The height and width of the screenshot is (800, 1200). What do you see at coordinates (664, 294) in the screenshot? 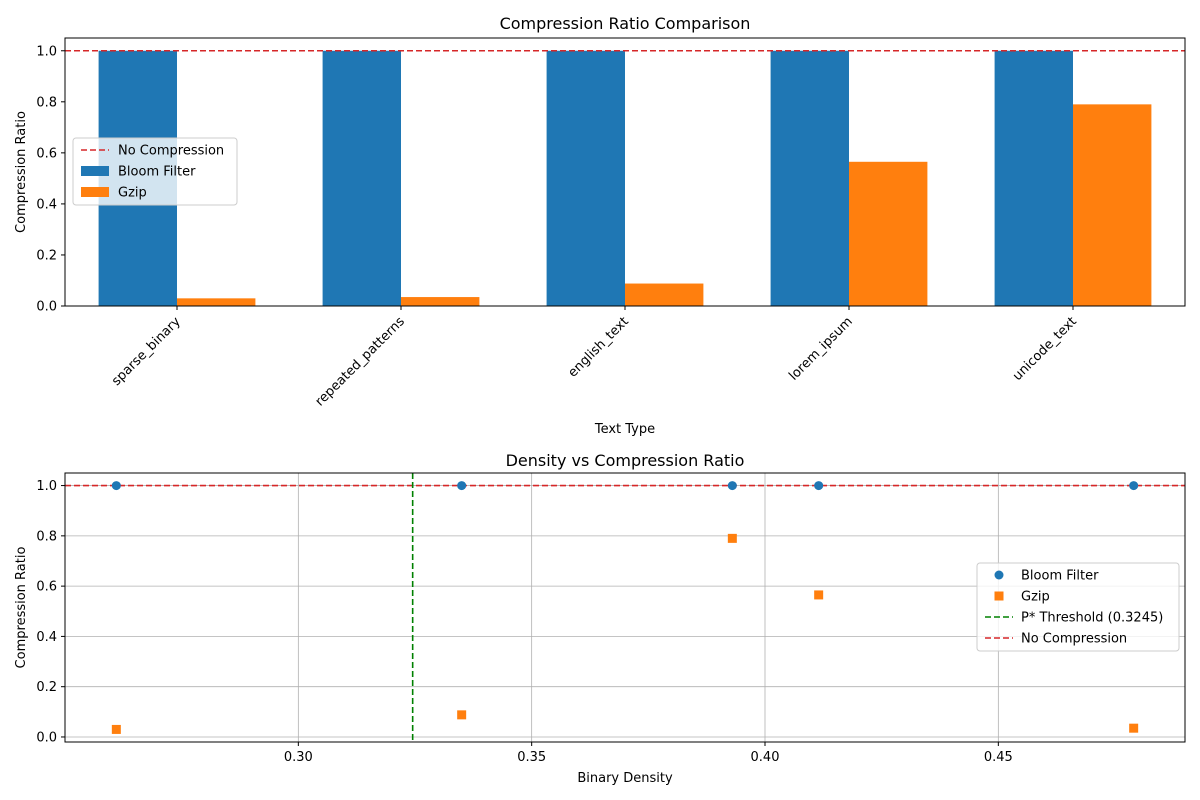
I see `bar-gzip-english_text` at bounding box center [664, 294].